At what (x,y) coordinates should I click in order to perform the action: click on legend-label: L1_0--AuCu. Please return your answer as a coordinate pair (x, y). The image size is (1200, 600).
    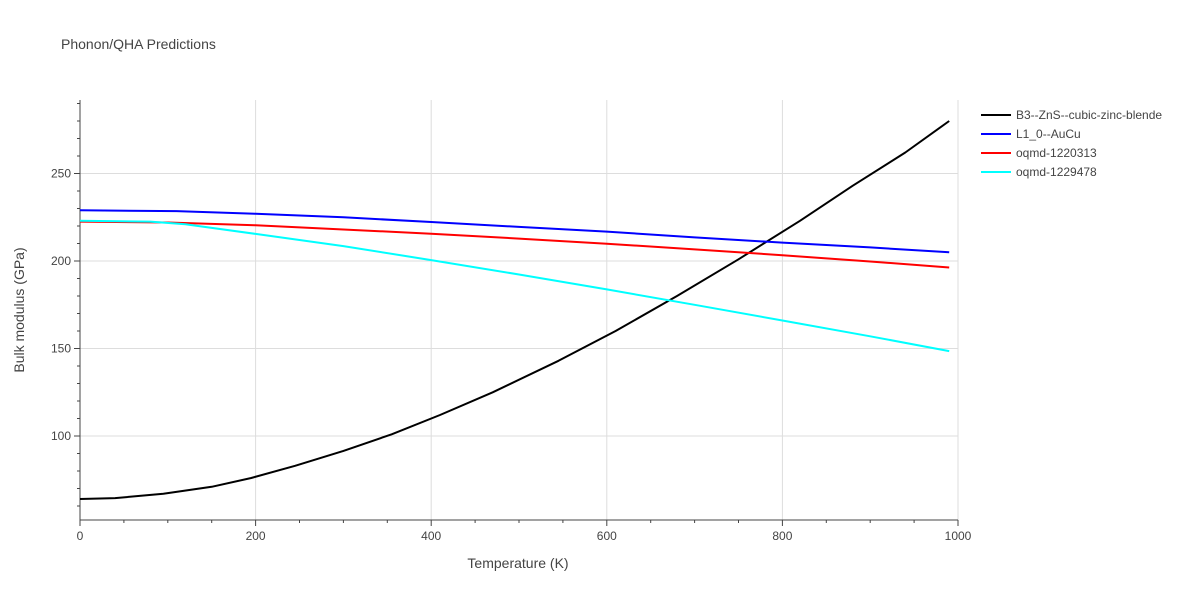
    Looking at the image, I should click on (1048, 134).